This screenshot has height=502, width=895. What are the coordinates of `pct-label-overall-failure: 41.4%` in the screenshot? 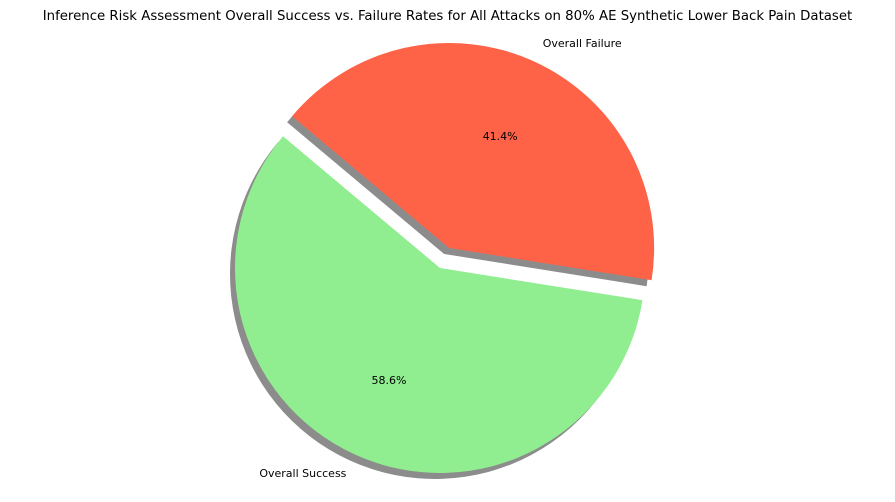 It's located at (500, 136).